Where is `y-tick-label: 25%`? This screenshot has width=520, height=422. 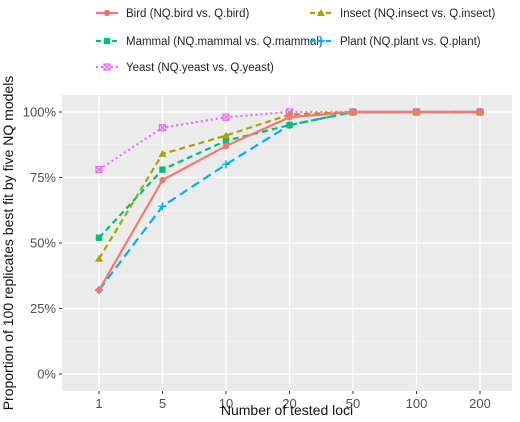 y-tick-label: 25% is located at coordinates (43, 308).